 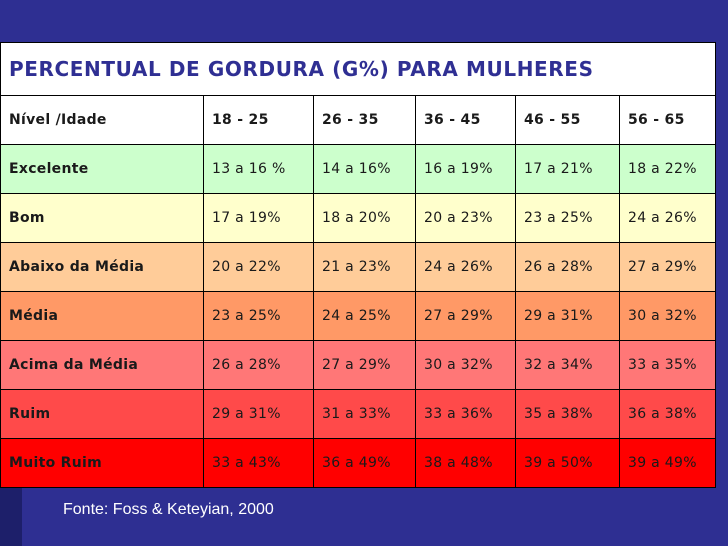 I want to click on row-label: Ruim, so click(x=102, y=414).